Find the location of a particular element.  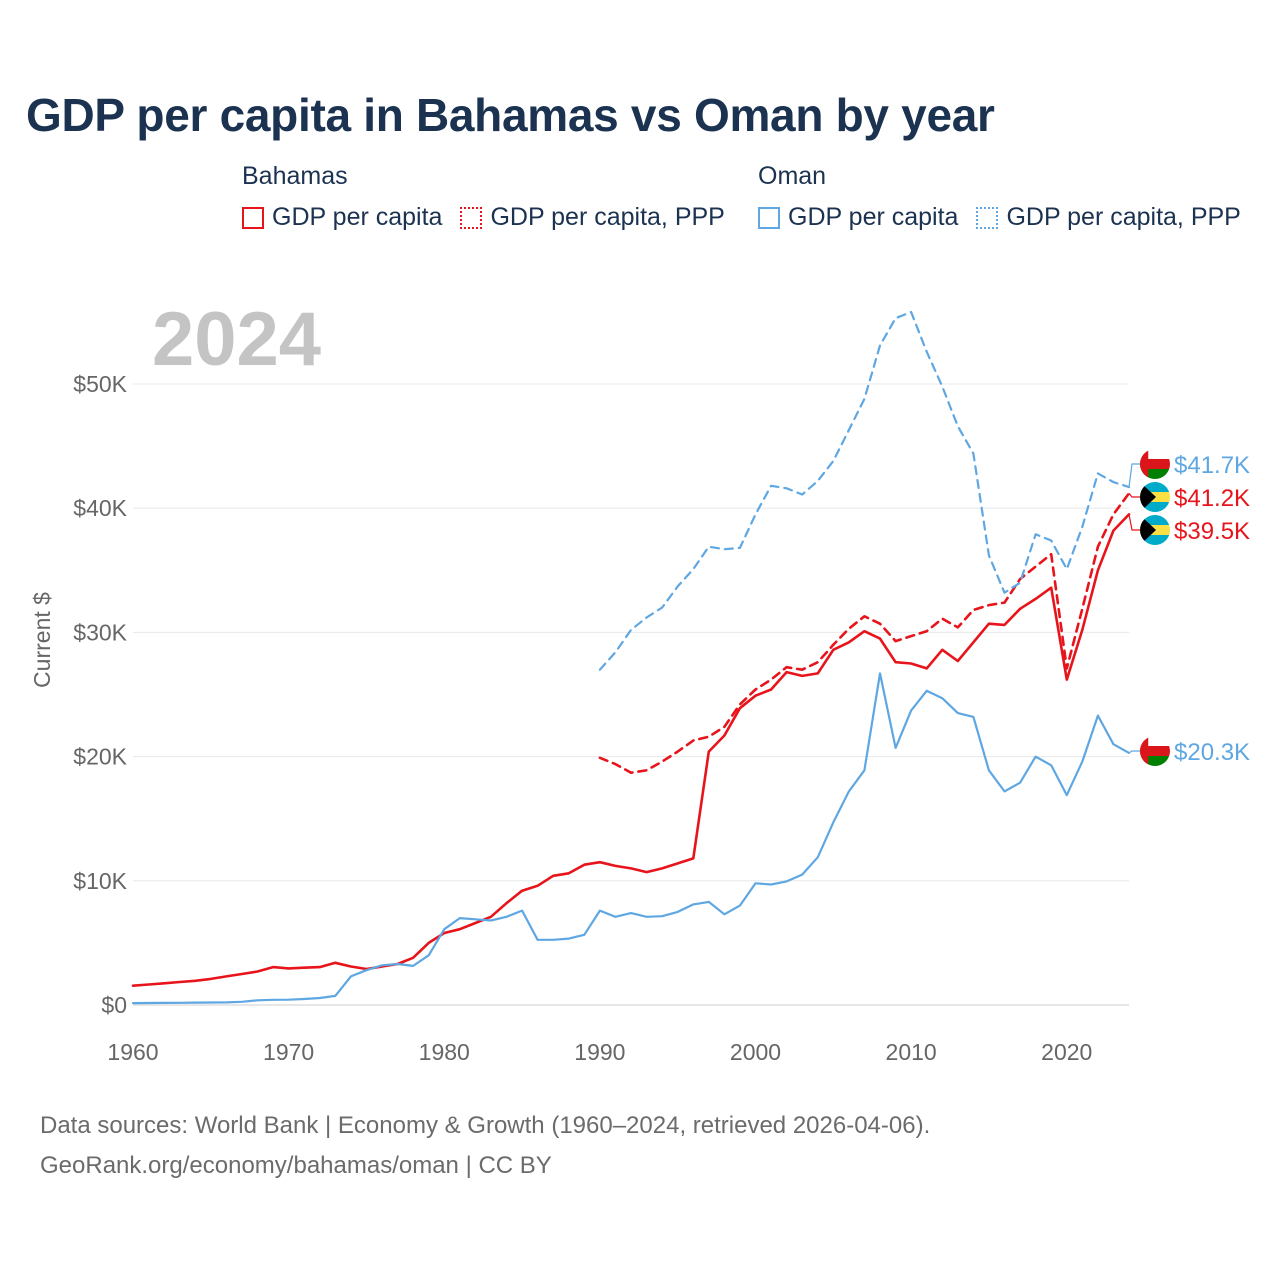

end-value-label: $41.2K is located at coordinates (1212, 498).